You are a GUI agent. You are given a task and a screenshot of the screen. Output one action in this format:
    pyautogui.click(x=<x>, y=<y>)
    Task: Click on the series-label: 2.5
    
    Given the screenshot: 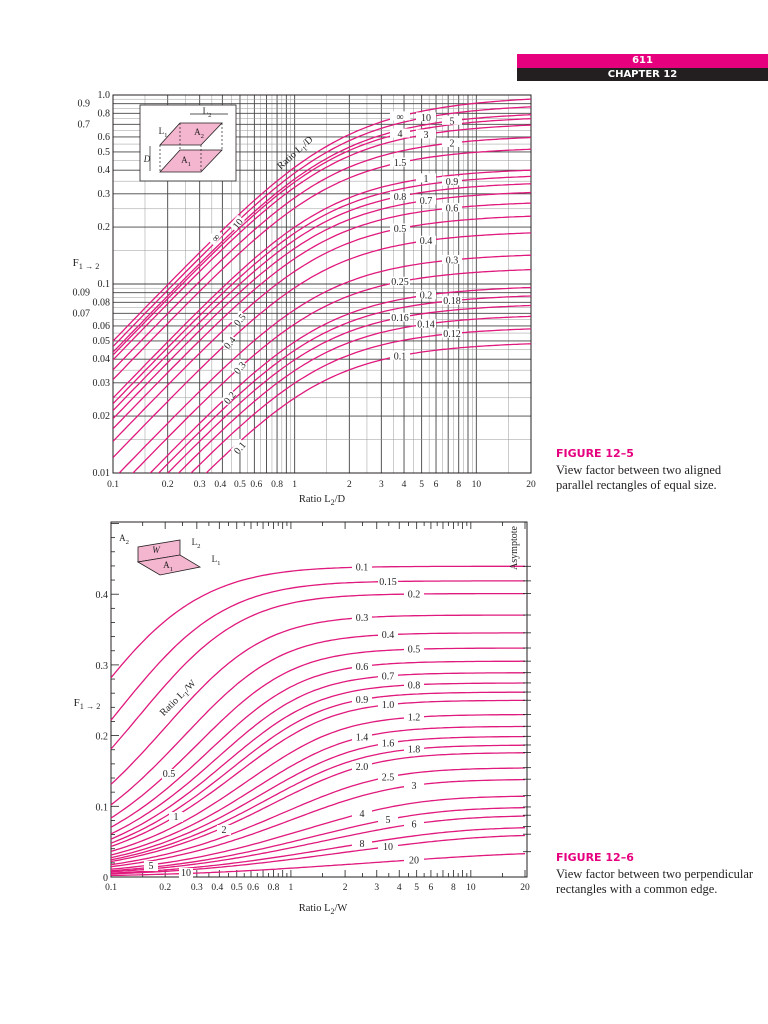 What is the action you would take?
    pyautogui.click(x=388, y=777)
    